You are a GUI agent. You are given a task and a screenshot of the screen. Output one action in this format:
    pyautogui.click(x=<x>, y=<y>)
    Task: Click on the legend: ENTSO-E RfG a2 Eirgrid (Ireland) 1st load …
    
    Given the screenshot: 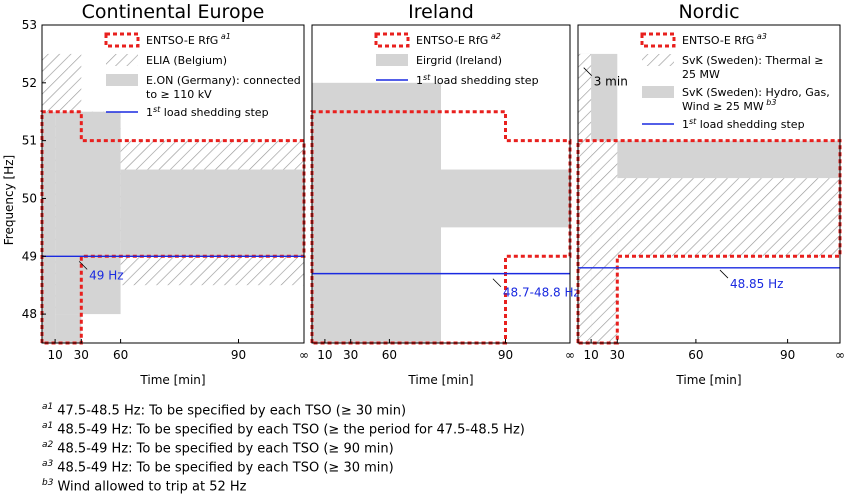 What is the action you would take?
    pyautogui.click(x=456, y=59)
    